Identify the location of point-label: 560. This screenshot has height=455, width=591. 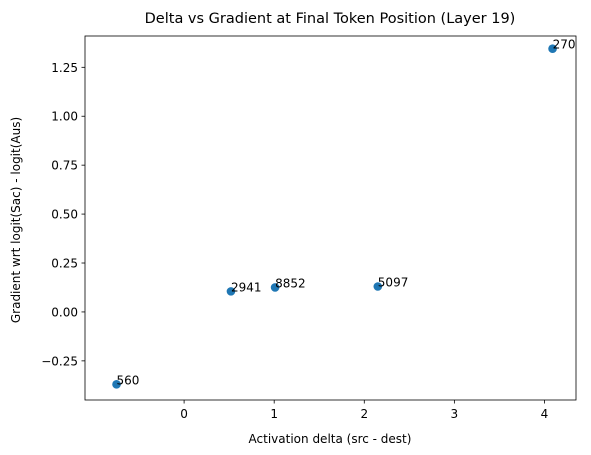
(128, 380).